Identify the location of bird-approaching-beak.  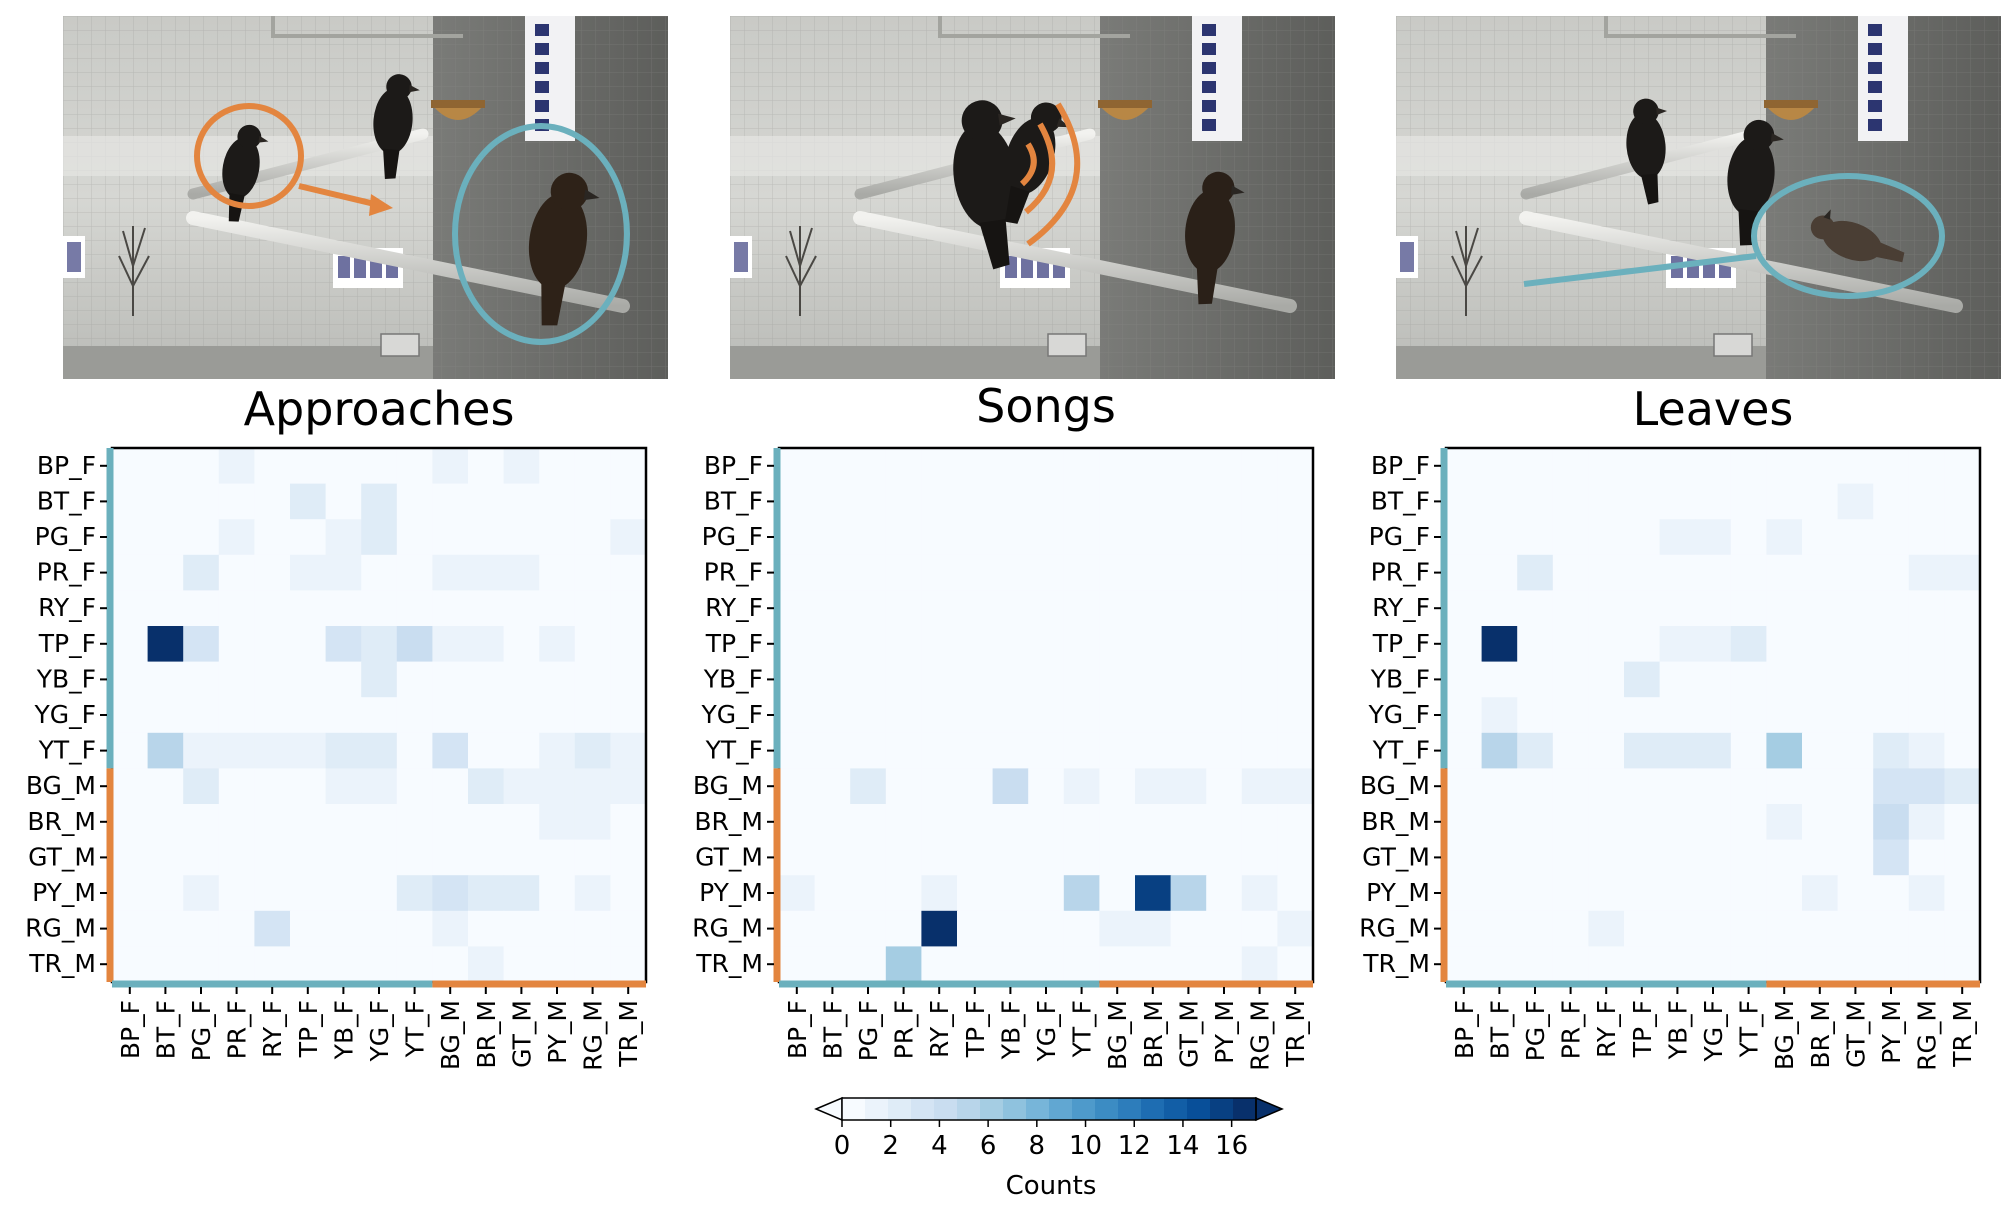
(263, 139).